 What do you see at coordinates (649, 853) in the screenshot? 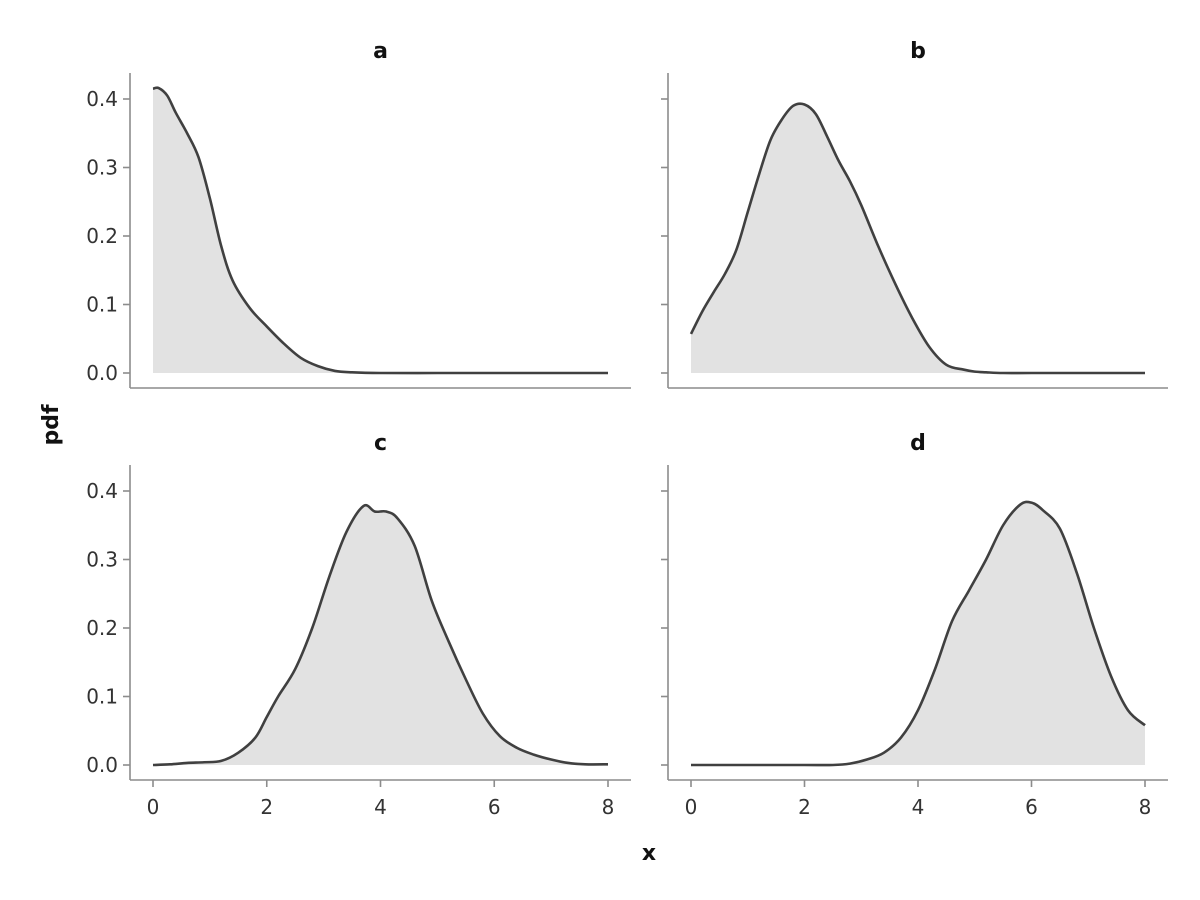
I see `x-axis-title: x` at bounding box center [649, 853].